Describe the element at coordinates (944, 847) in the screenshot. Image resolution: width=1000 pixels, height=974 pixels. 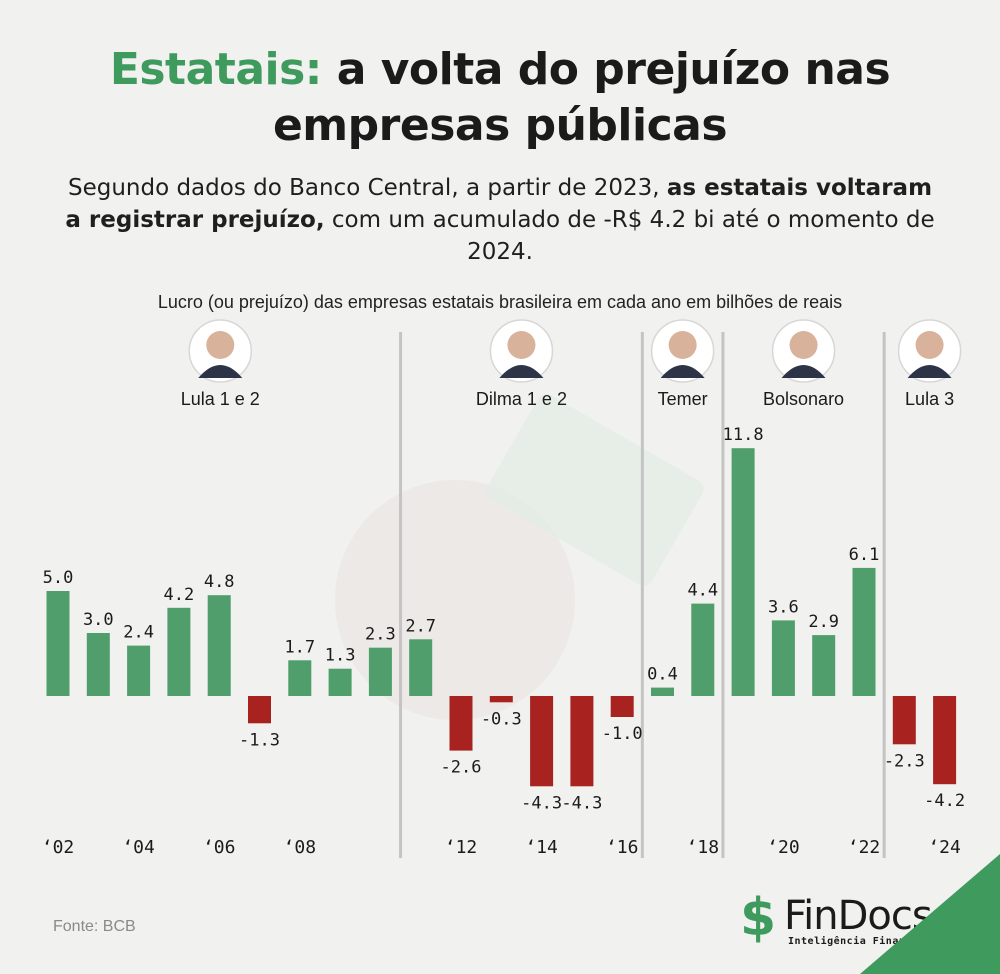
I see `x-tick-label: ‘24` at that location.